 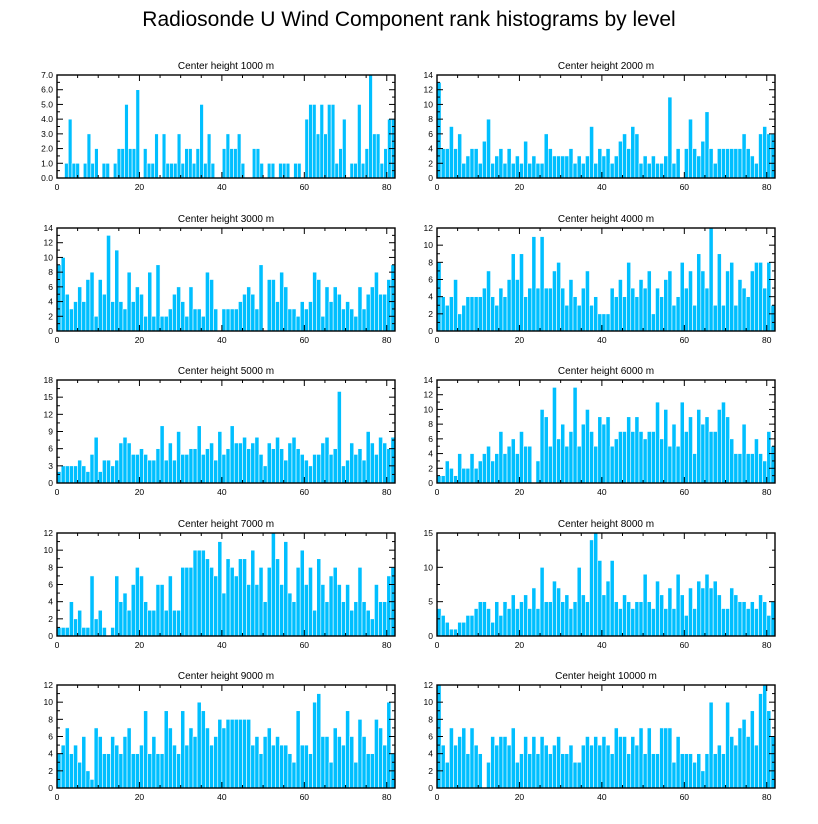 What do you see at coordinates (606, 676) in the screenshot?
I see `panel-title: Center height 10000 m` at bounding box center [606, 676].